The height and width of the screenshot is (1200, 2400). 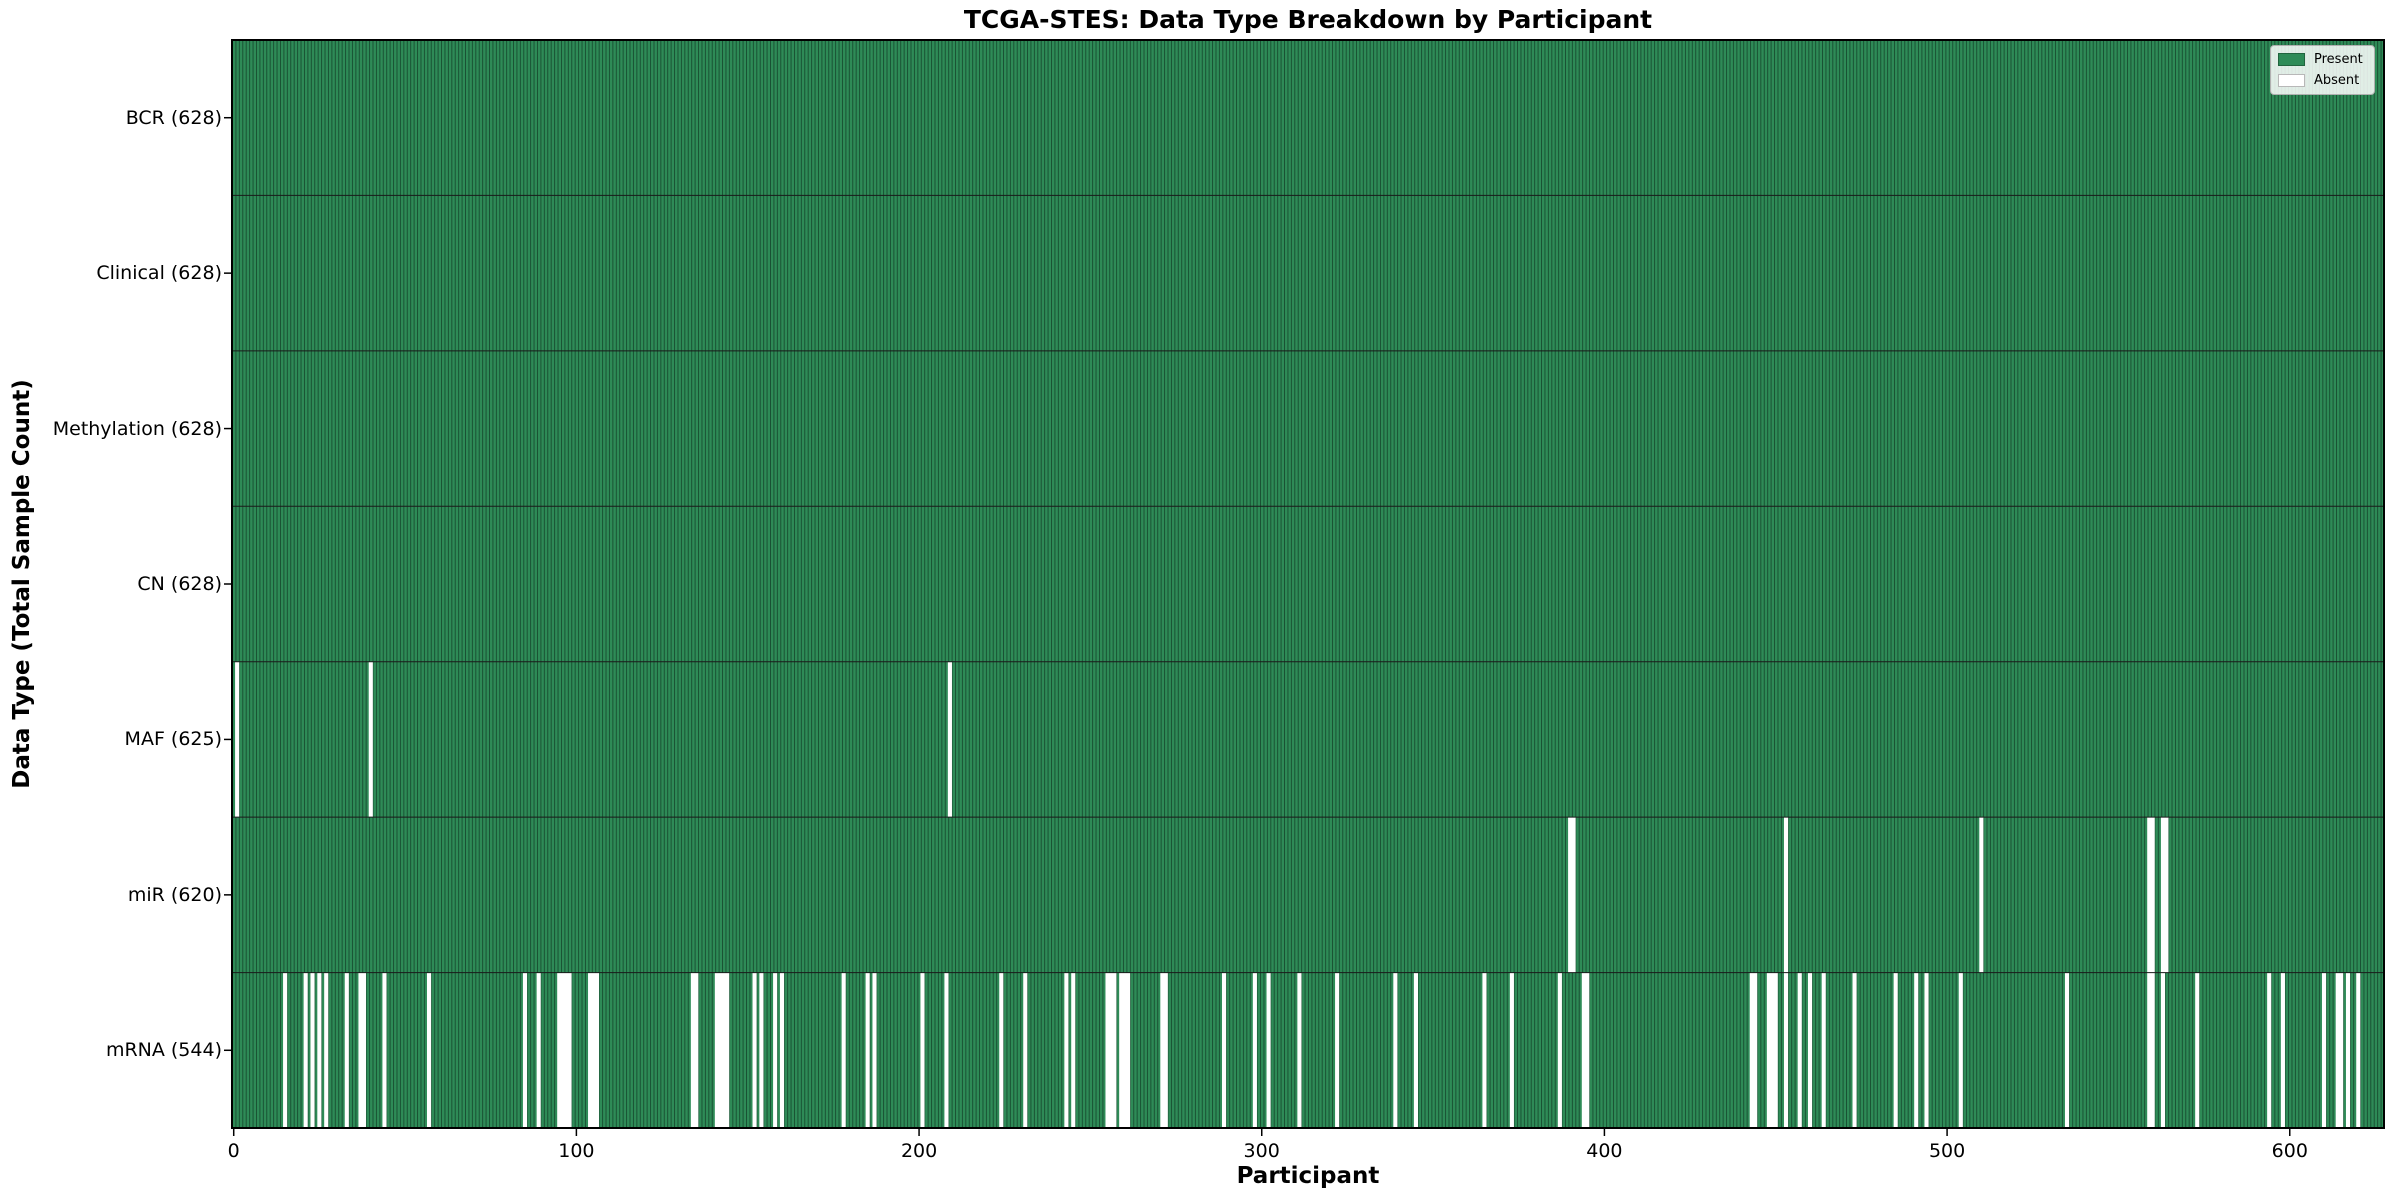 I want to click on x-tick-400: 400, so click(x=1604, y=1151).